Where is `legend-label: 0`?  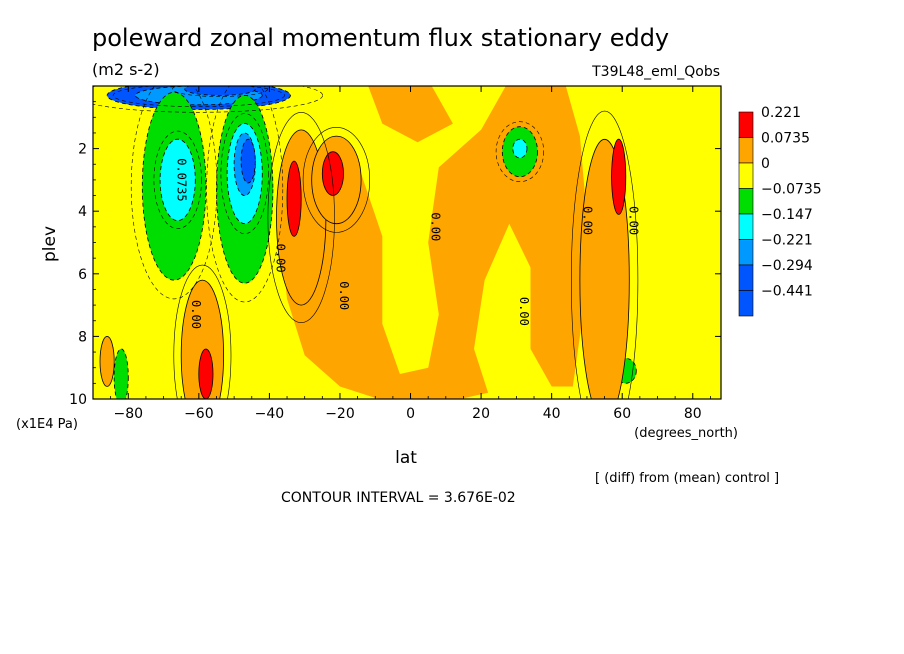 legend-label: 0 is located at coordinates (765, 164).